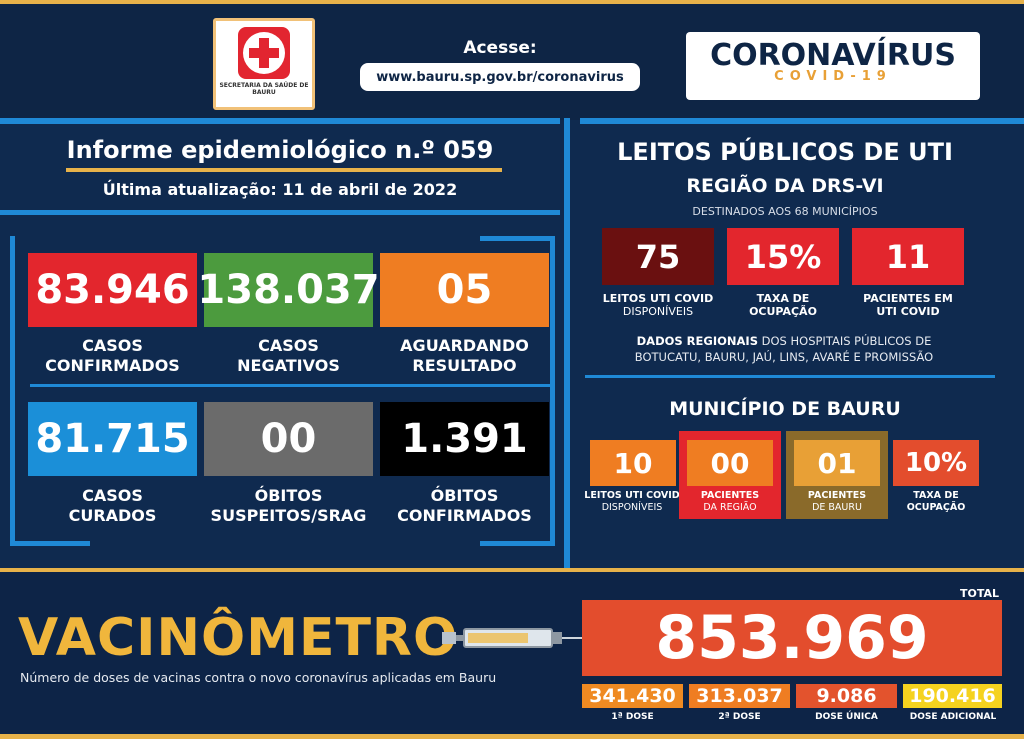 This screenshot has height=739, width=1024. I want to click on frame-bottom-left, so click(50, 543).